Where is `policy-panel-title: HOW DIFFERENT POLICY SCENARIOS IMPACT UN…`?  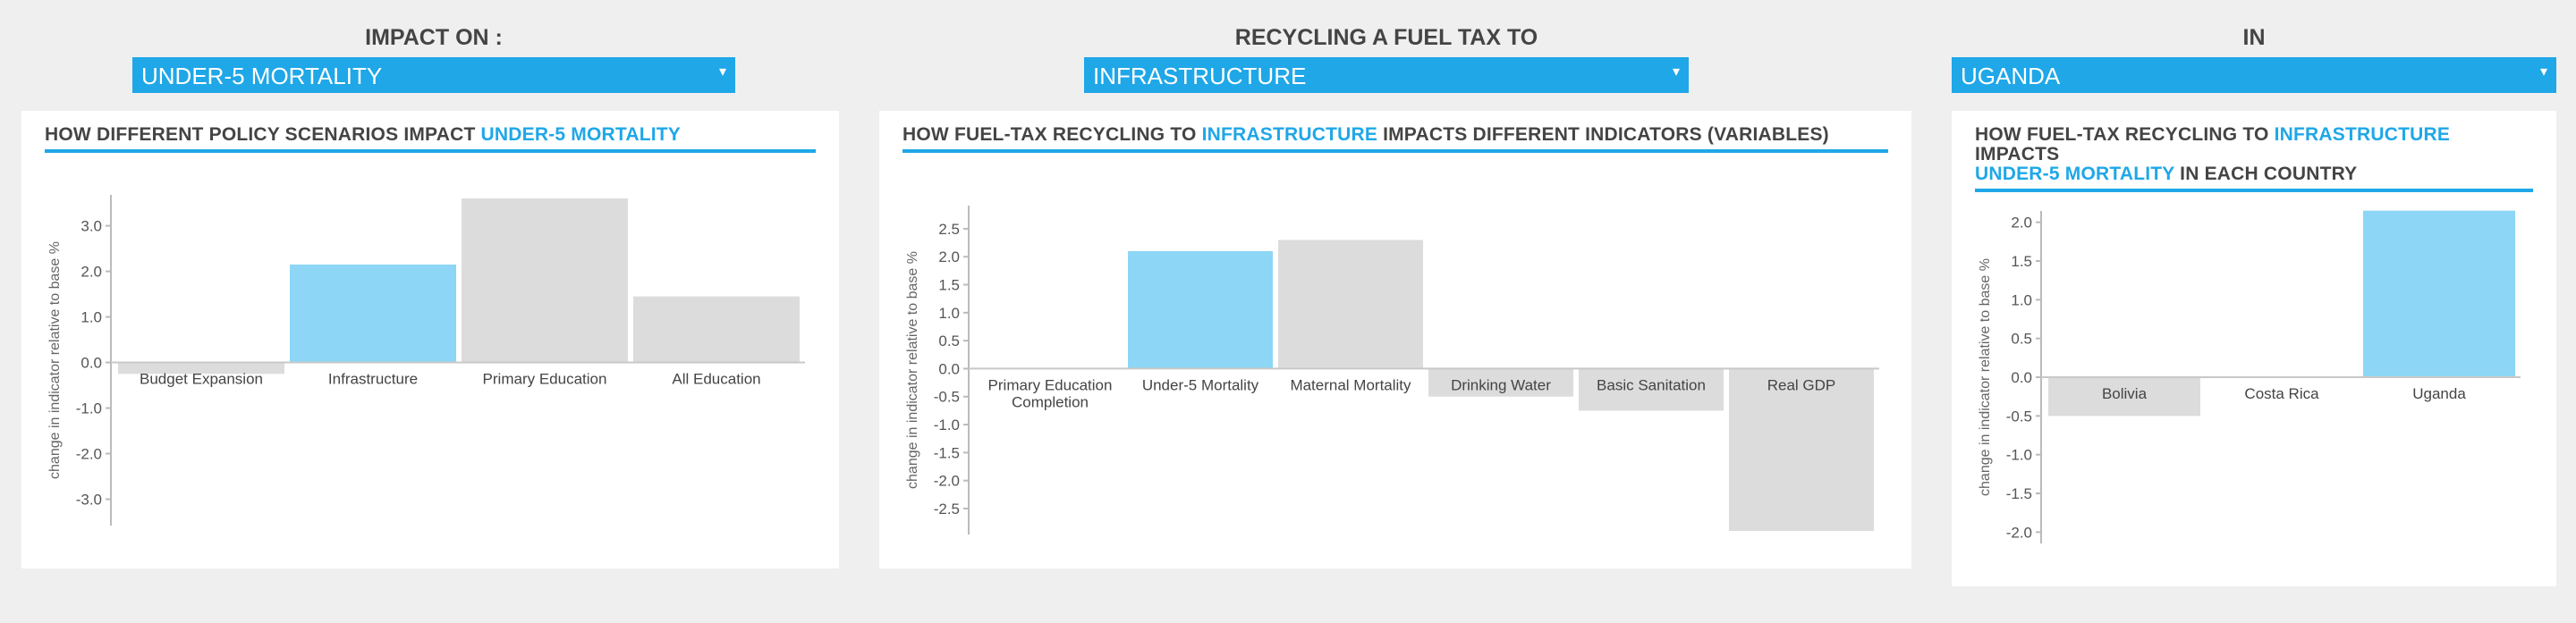
policy-panel-title: HOW DIFFERENT POLICY SCENARIOS IMPACT UN… is located at coordinates (430, 137).